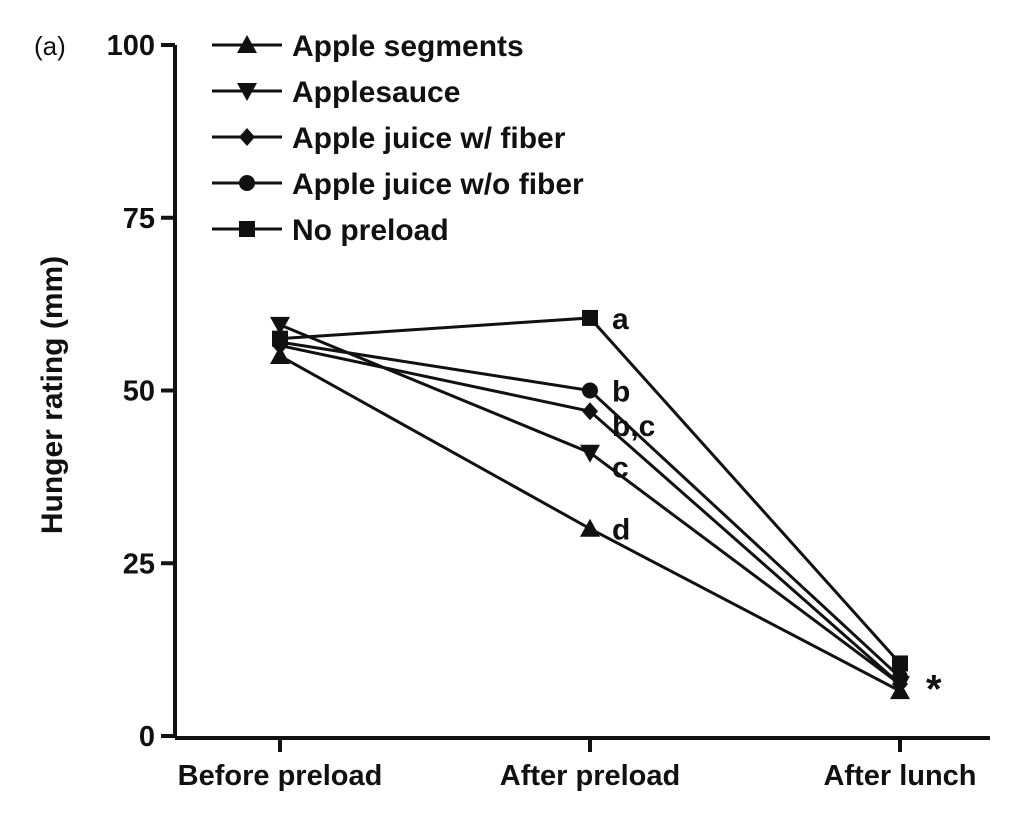  Describe the element at coordinates (590, 776) in the screenshot. I see `x-tick-label-after-preload: After preload` at that location.